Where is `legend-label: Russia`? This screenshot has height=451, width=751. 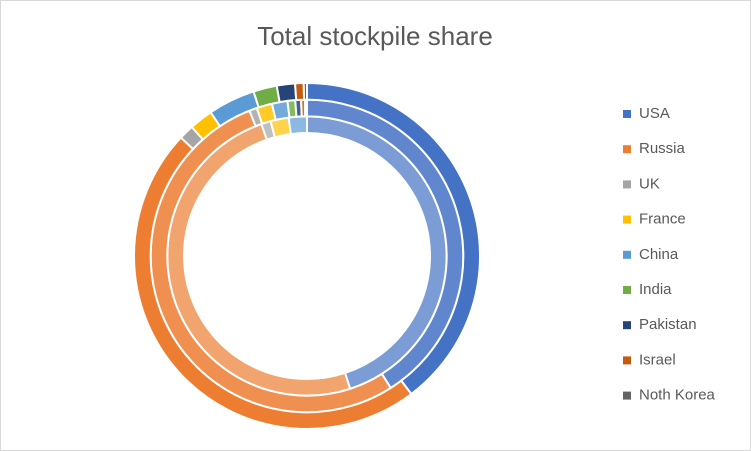
legend-label: Russia is located at coordinates (662, 148).